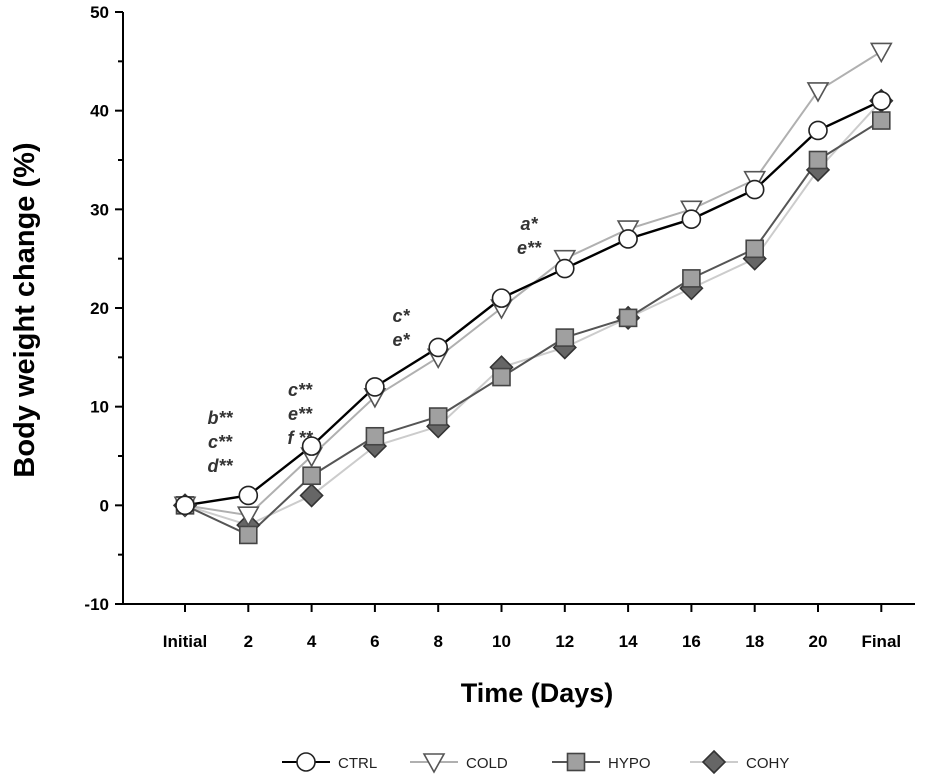  Describe the element at coordinates (311, 495) in the screenshot. I see `data-point-cohy` at that location.